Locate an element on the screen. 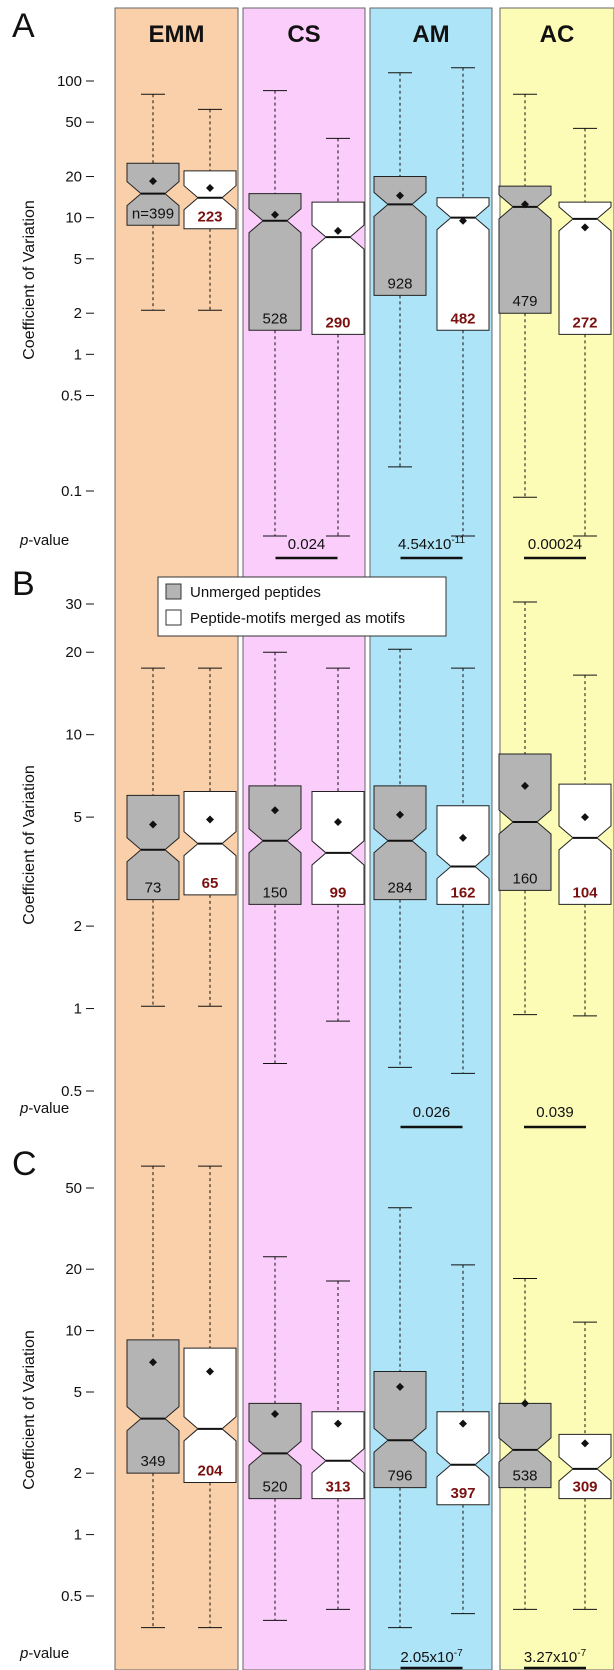 Image resolution: width=614 pixels, height=1670 pixels. count-label: 73 is located at coordinates (153, 888).